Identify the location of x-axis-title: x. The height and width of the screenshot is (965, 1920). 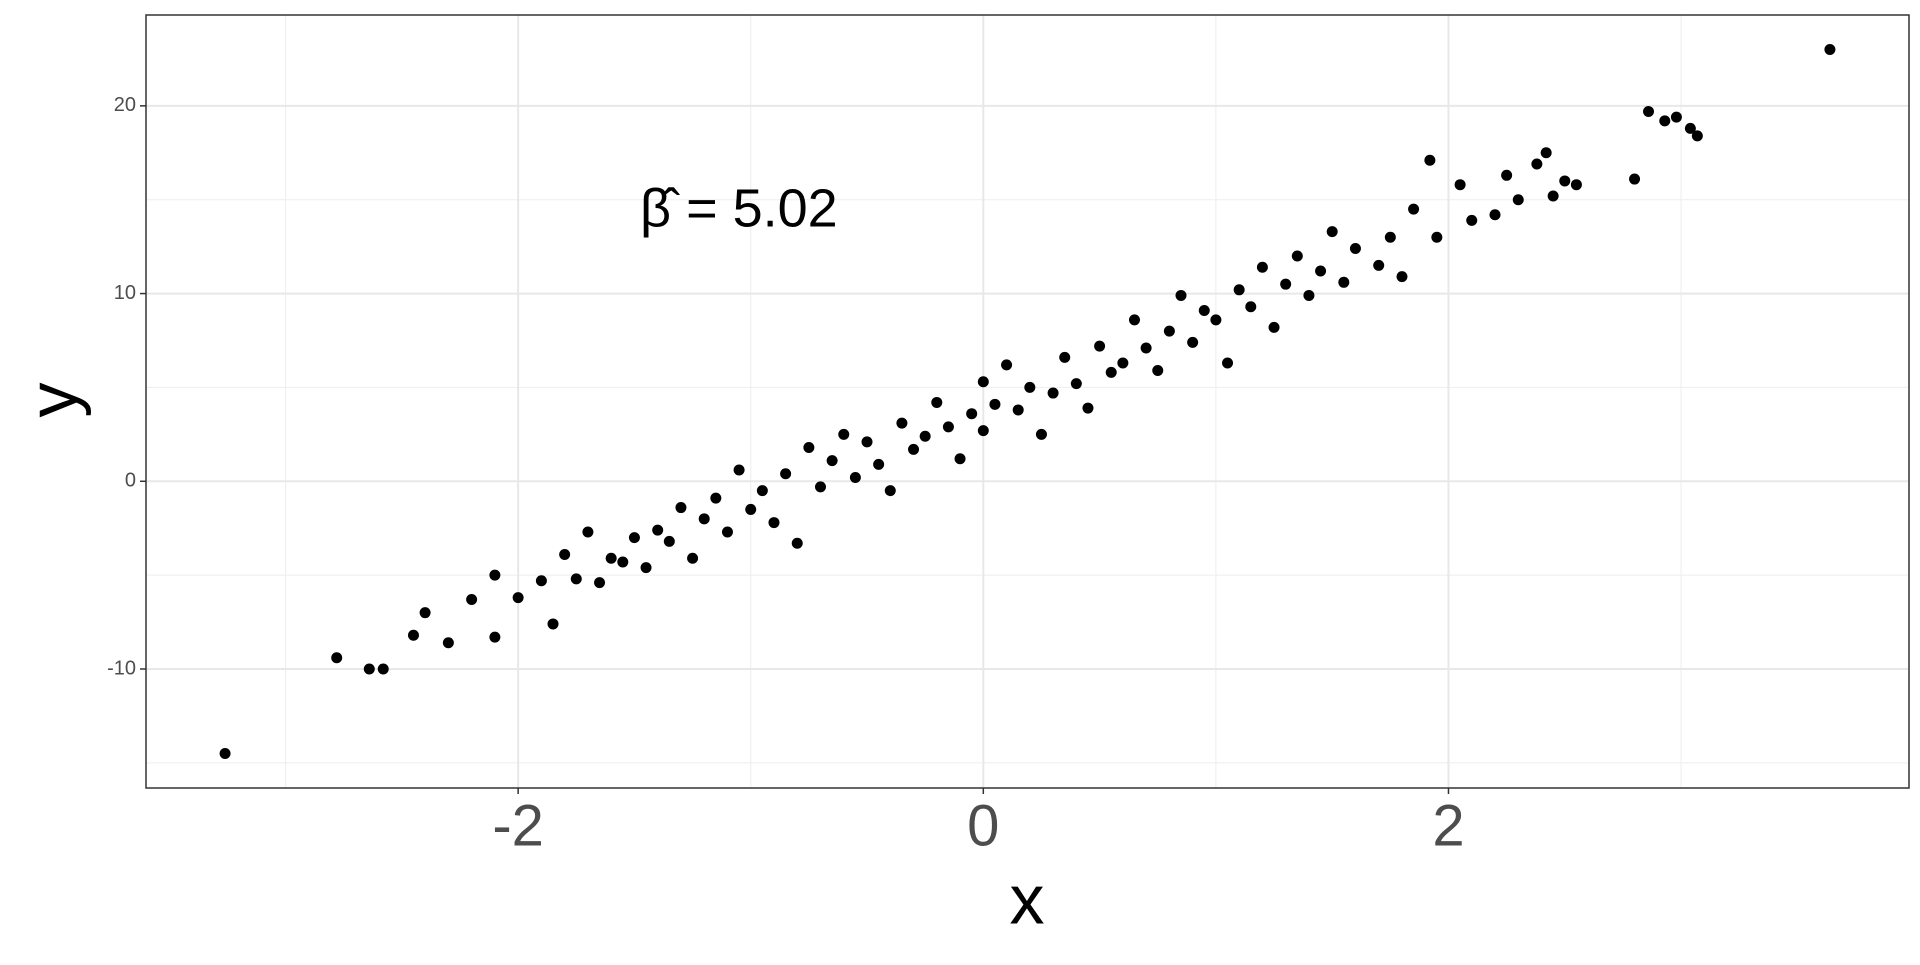
(1027, 899).